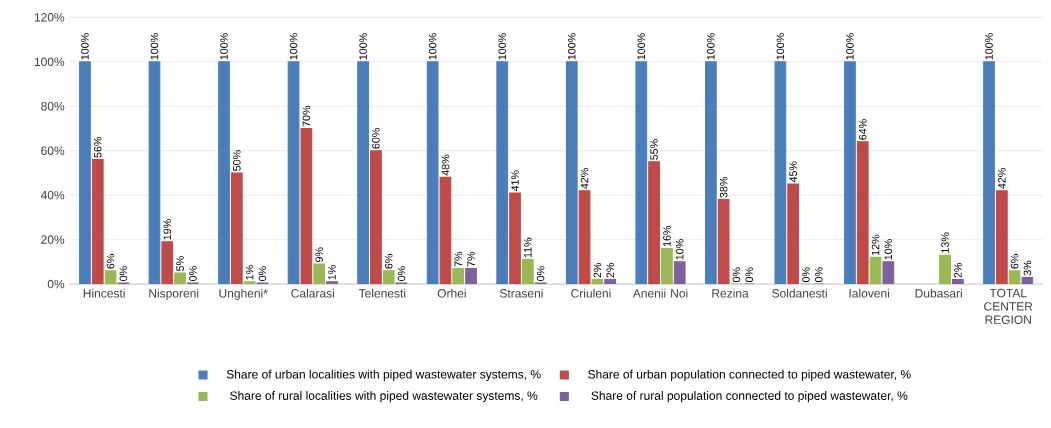  I want to click on x-tick-label: Telenesti, so click(382, 293).